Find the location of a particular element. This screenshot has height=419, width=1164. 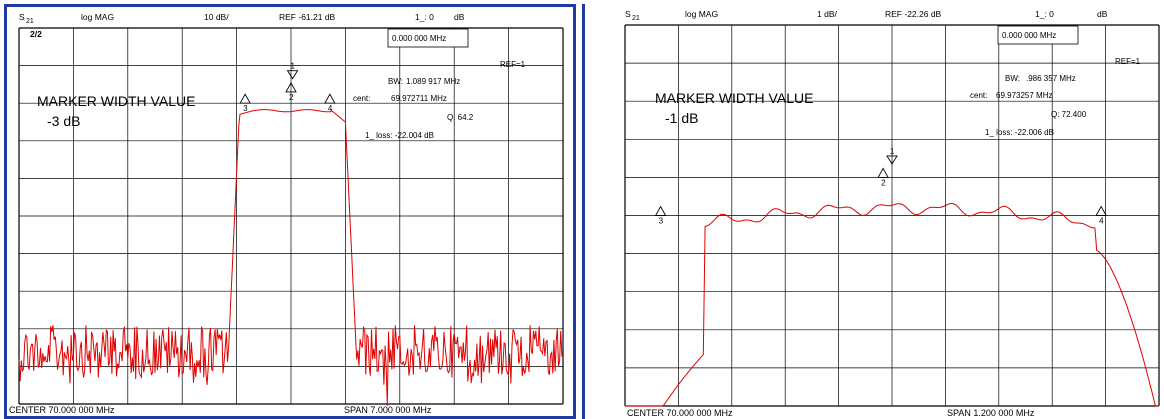

loss-value: 1_ loss: -22.004 dB is located at coordinates (399, 135).